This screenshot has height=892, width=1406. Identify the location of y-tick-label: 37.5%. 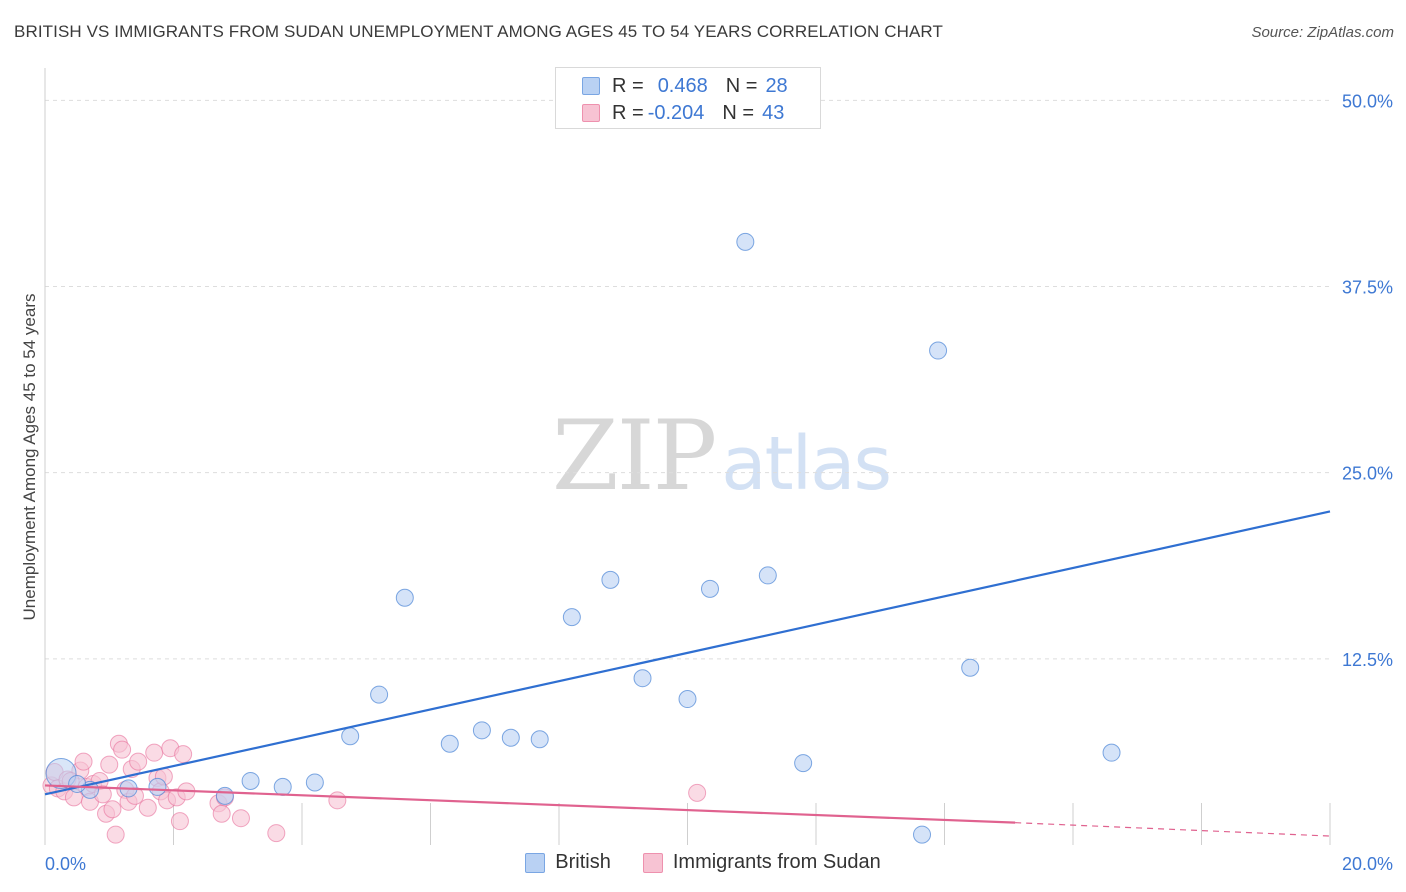
(1367, 288).